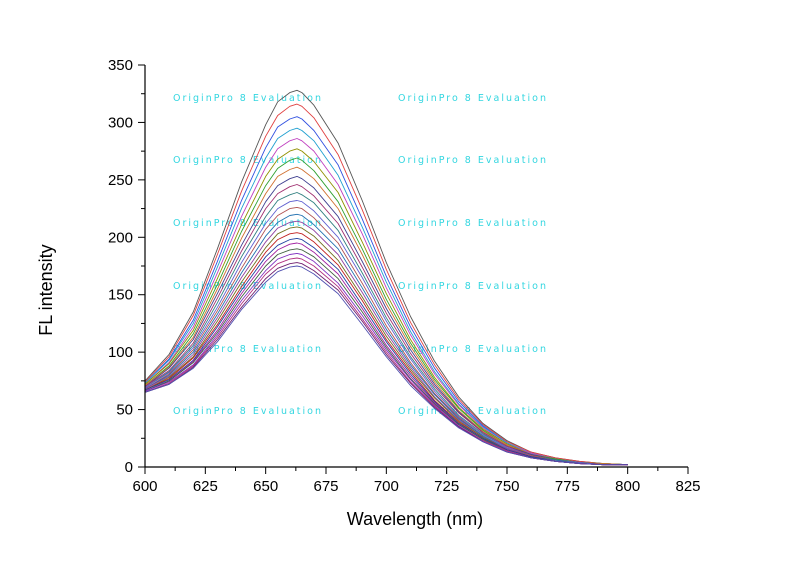  I want to click on x-tick-label: 600, so click(144, 486).